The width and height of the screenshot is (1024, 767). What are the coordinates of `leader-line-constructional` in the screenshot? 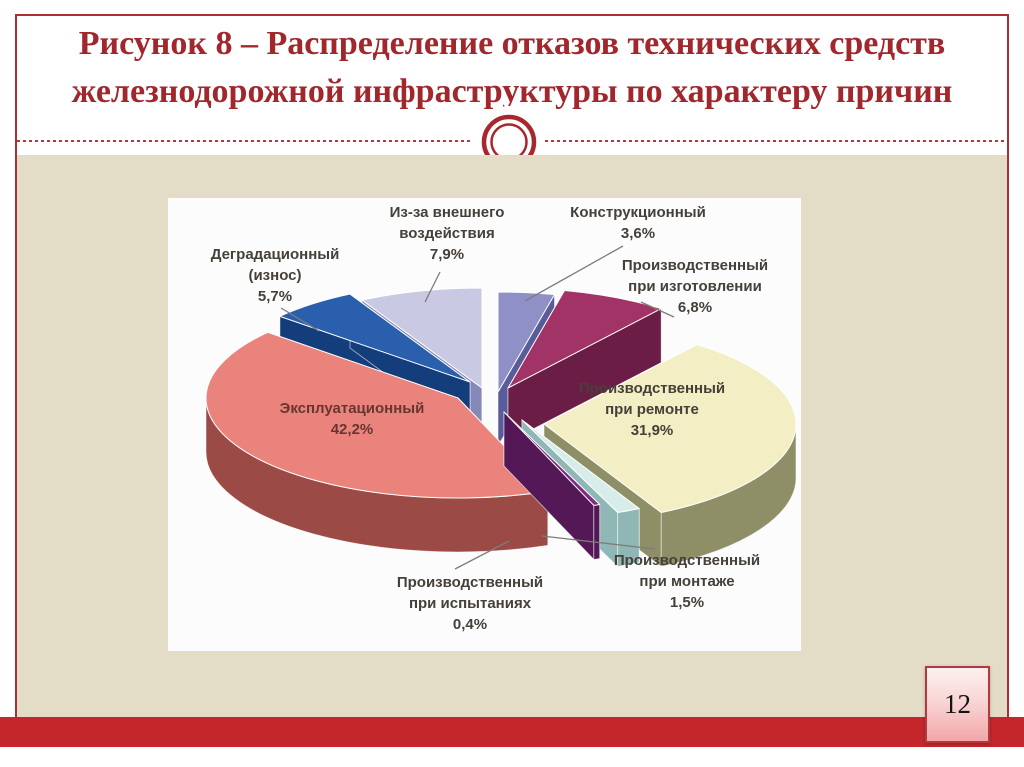 It's located at (574, 273).